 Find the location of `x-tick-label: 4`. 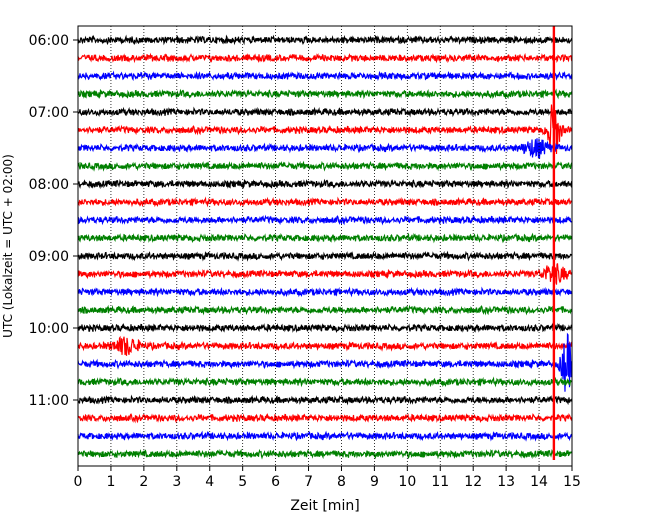

x-tick-label: 4 is located at coordinates (209, 482).